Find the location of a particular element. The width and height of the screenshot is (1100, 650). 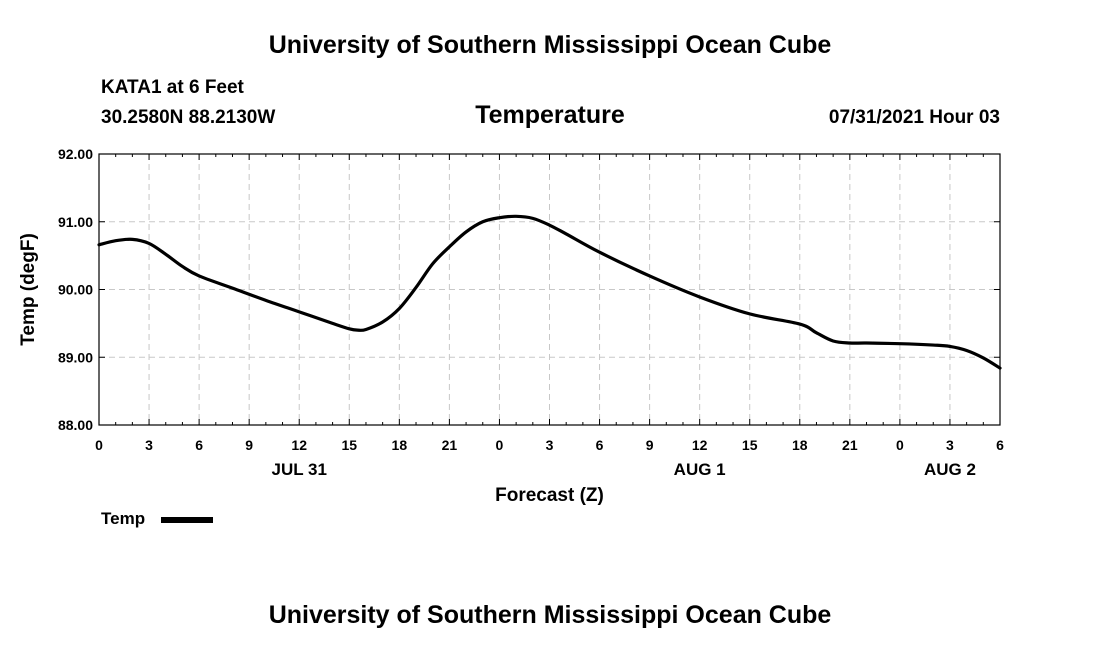

chart-title: Temperature is located at coordinates (550, 115).